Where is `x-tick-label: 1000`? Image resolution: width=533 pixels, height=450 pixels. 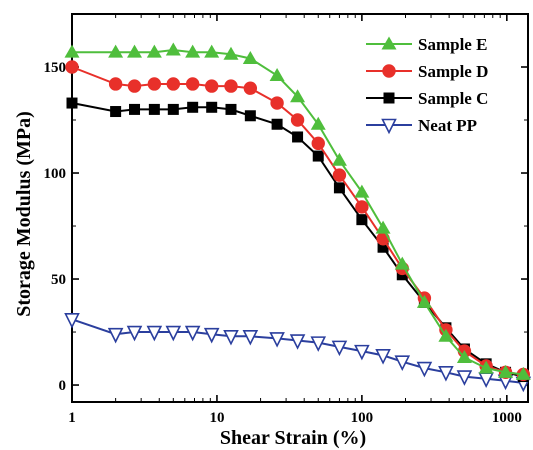
x-tick-label: 1000 is located at coordinates (507, 418).